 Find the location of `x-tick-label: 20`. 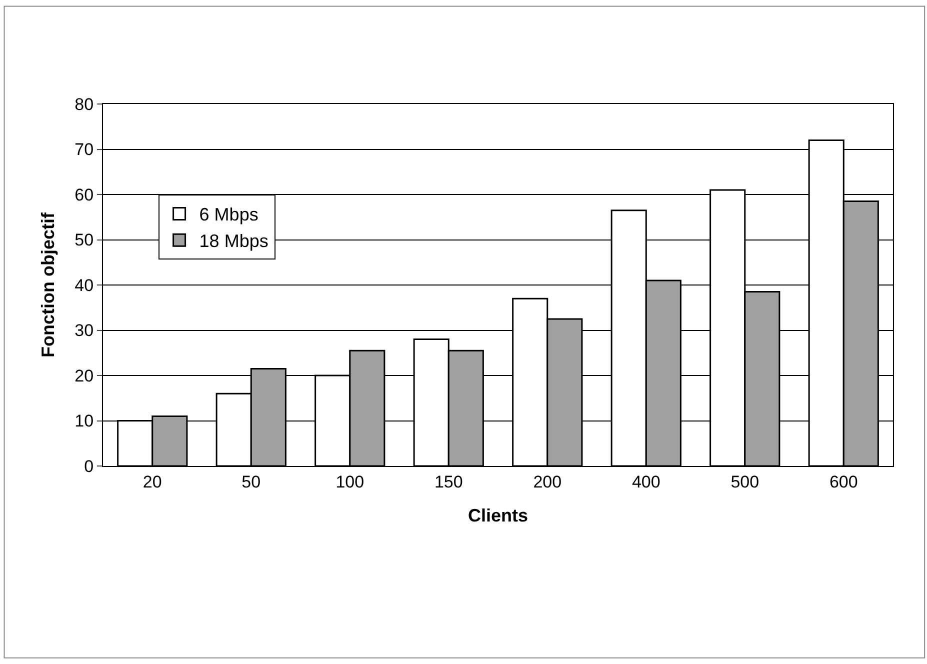

x-tick-label: 20 is located at coordinates (152, 482).